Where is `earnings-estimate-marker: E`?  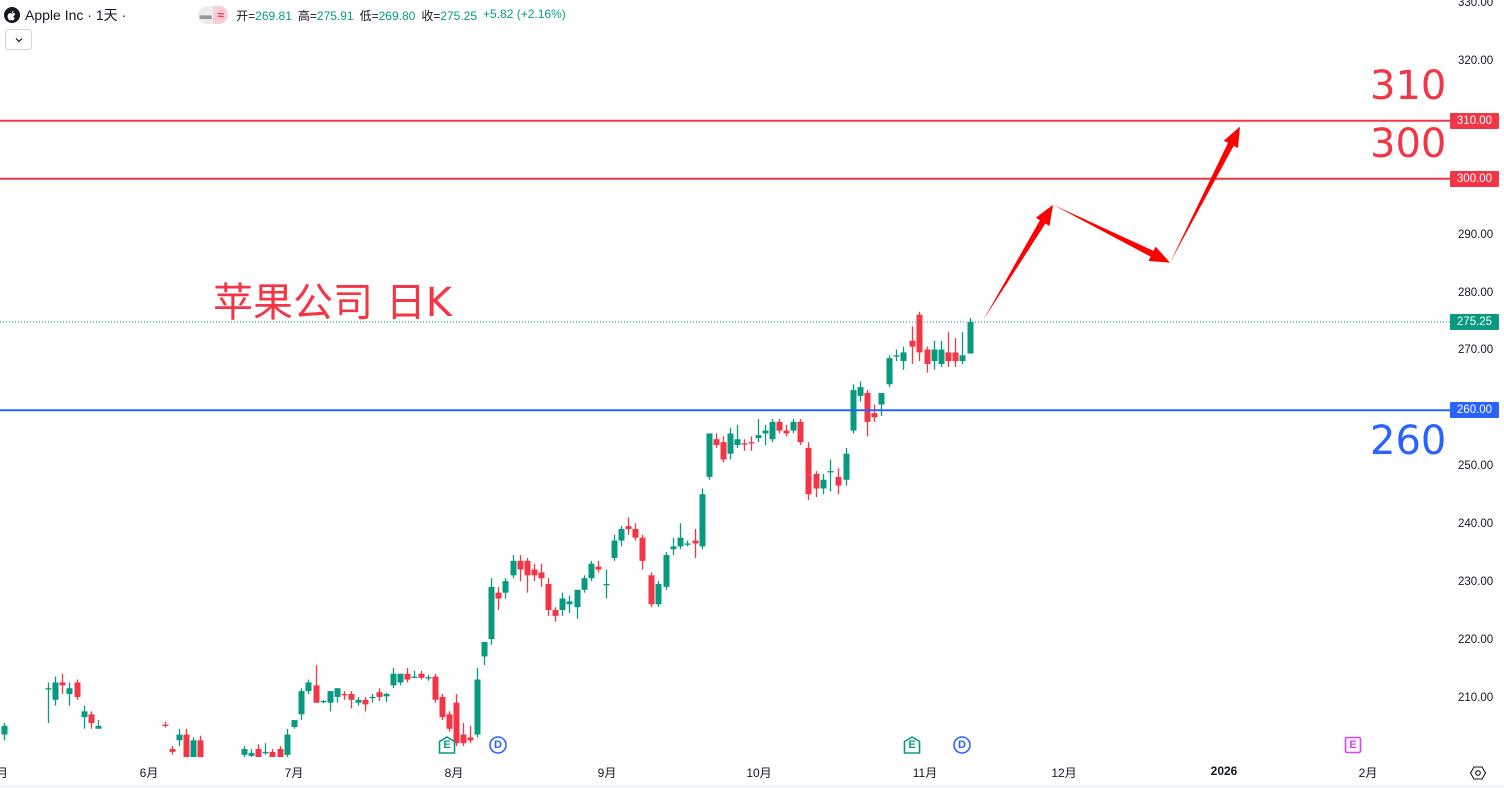 earnings-estimate-marker: E is located at coordinates (1353, 745).